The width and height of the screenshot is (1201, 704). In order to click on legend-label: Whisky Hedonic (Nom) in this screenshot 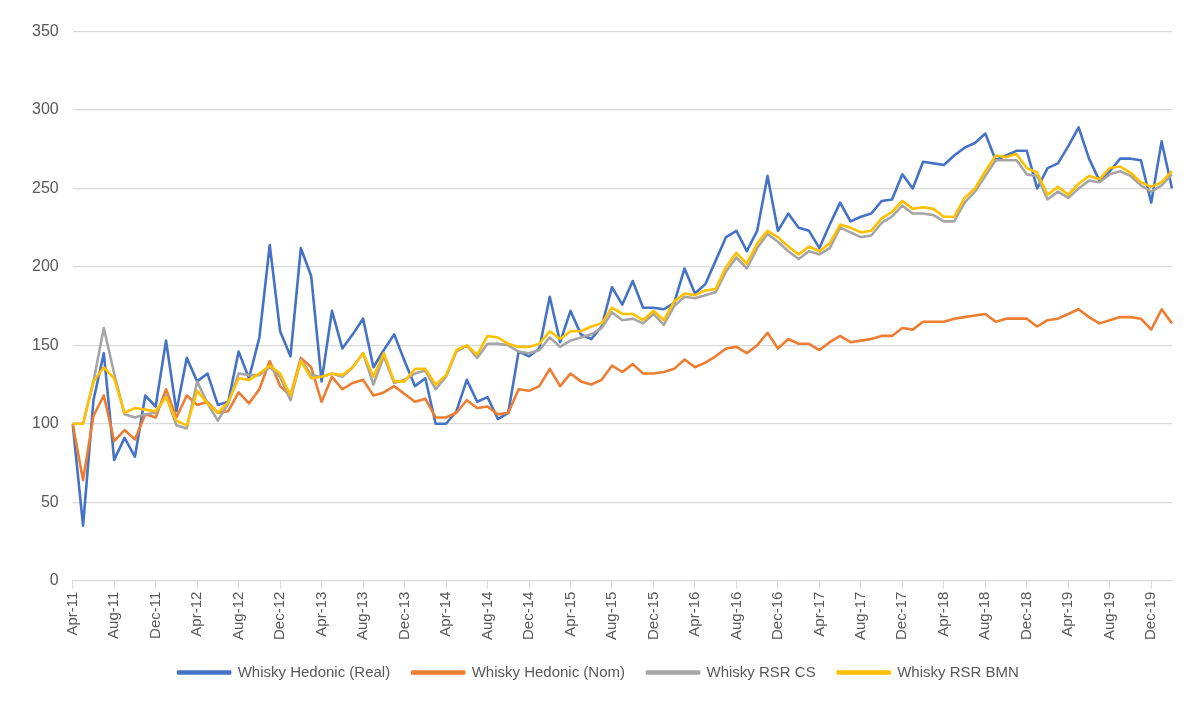, I will do `click(548, 671)`.